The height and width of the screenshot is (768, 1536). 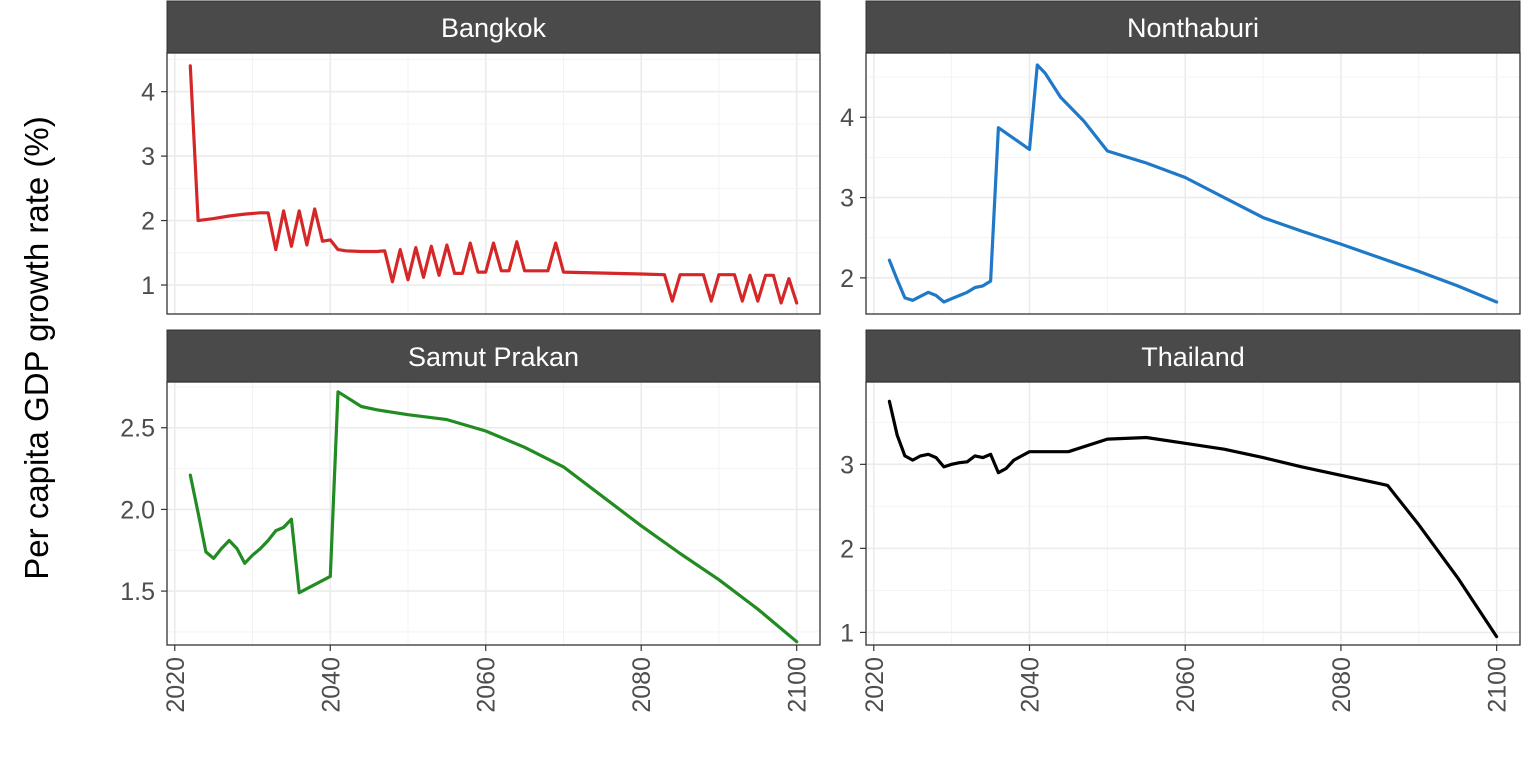 I want to click on x-tick-label-samut-prakan: 2100, so click(x=798, y=685).